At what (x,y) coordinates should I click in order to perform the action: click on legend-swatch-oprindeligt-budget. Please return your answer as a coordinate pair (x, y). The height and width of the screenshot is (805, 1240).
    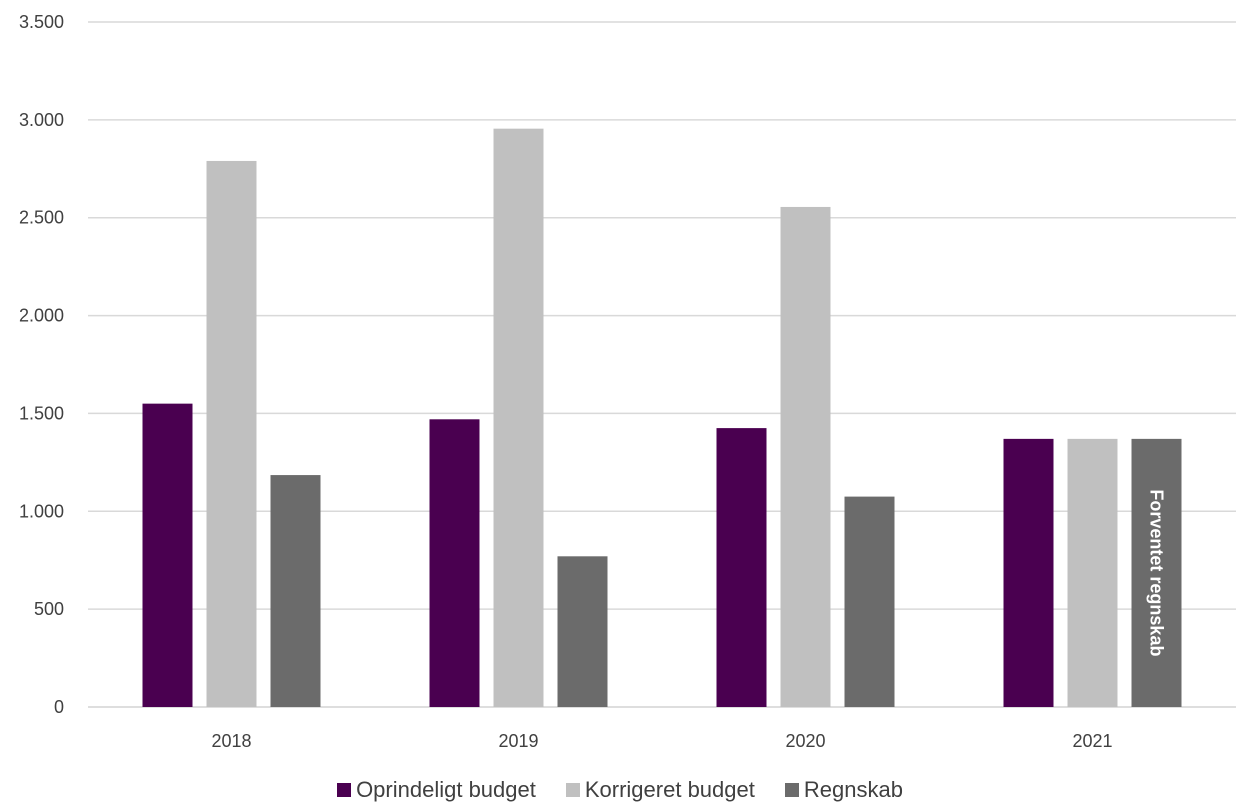
    Looking at the image, I should click on (344, 790).